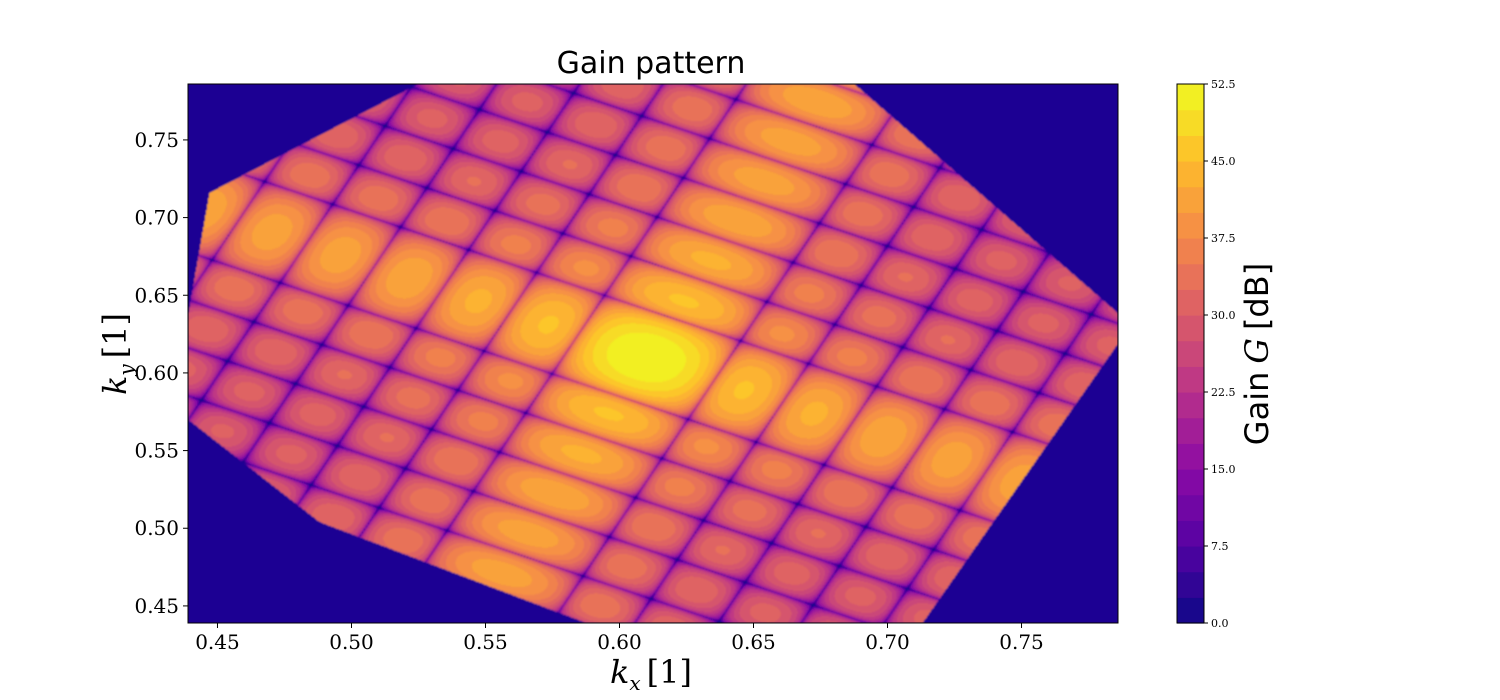 This screenshot has height=700, width=1500. I want to click on colorbar-frame, so click(1190, 353).